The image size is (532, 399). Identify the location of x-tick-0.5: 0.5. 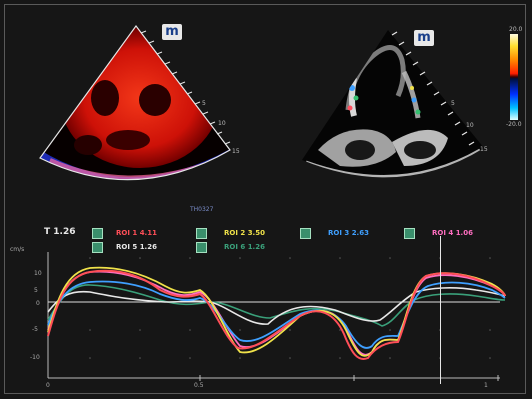
(199, 385).